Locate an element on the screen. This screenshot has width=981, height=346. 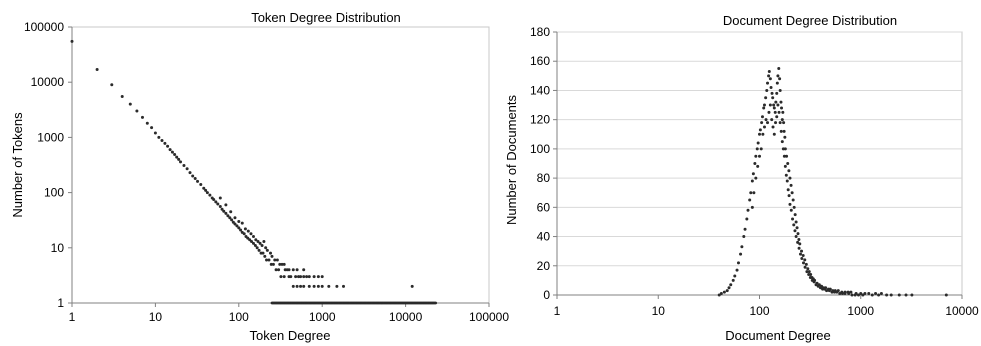
document-y-tick-label: 100 is located at coordinates (540, 149).